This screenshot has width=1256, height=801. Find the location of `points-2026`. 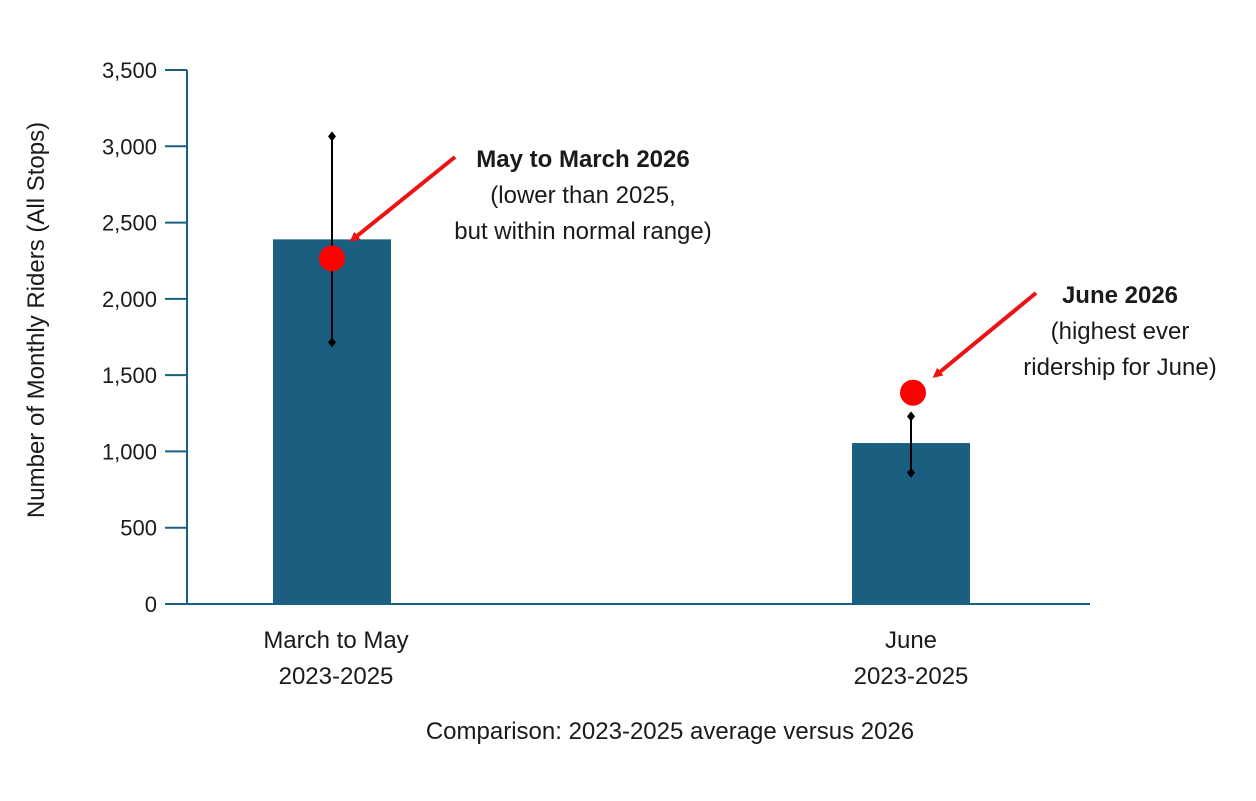

points-2026 is located at coordinates (622, 325).